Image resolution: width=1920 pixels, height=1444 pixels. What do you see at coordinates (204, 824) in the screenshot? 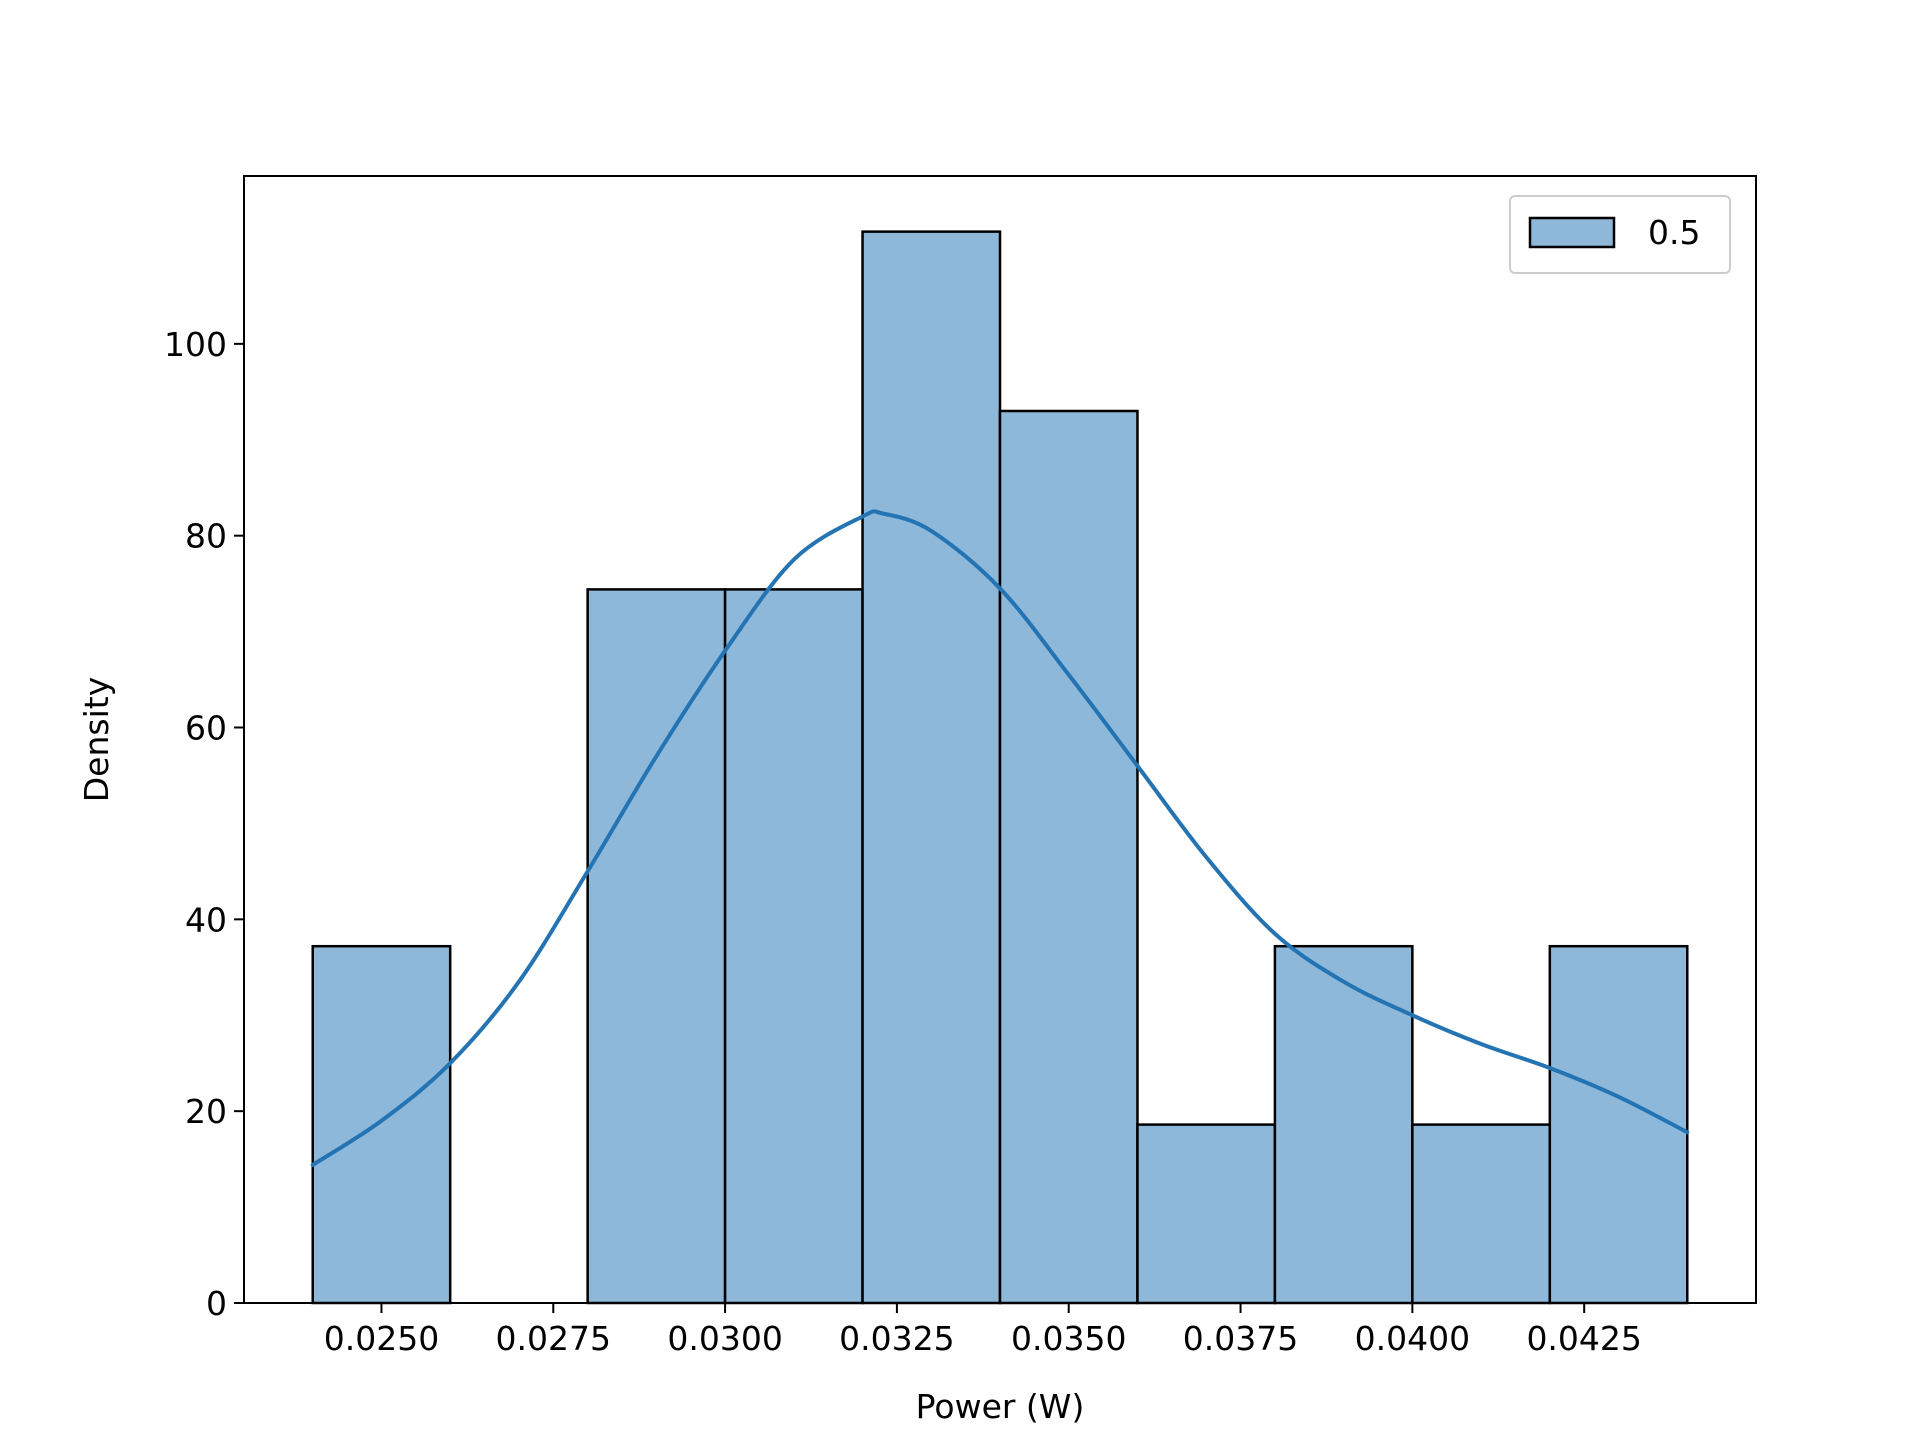
I see `y-axis-ticks: 0 20 40 60 80 100` at bounding box center [204, 824].